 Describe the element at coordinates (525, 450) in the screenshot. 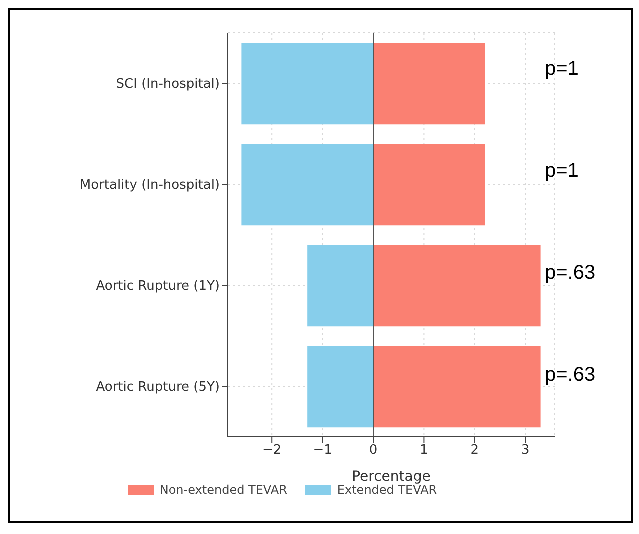

I see `x-tick-label: 3` at that location.